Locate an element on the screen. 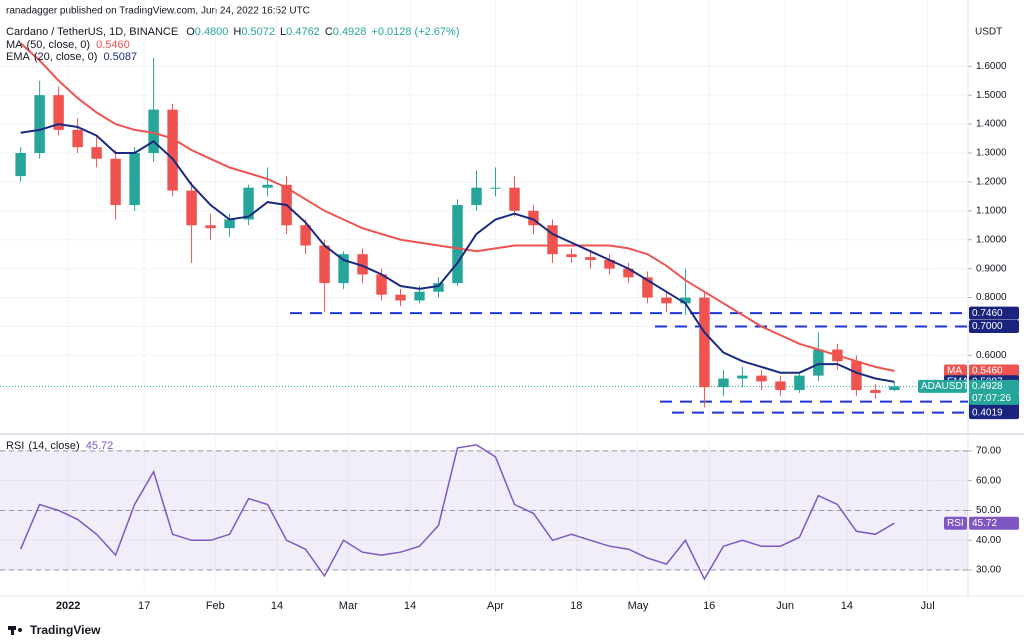  y-tick-label: 0.9000 is located at coordinates (991, 268).